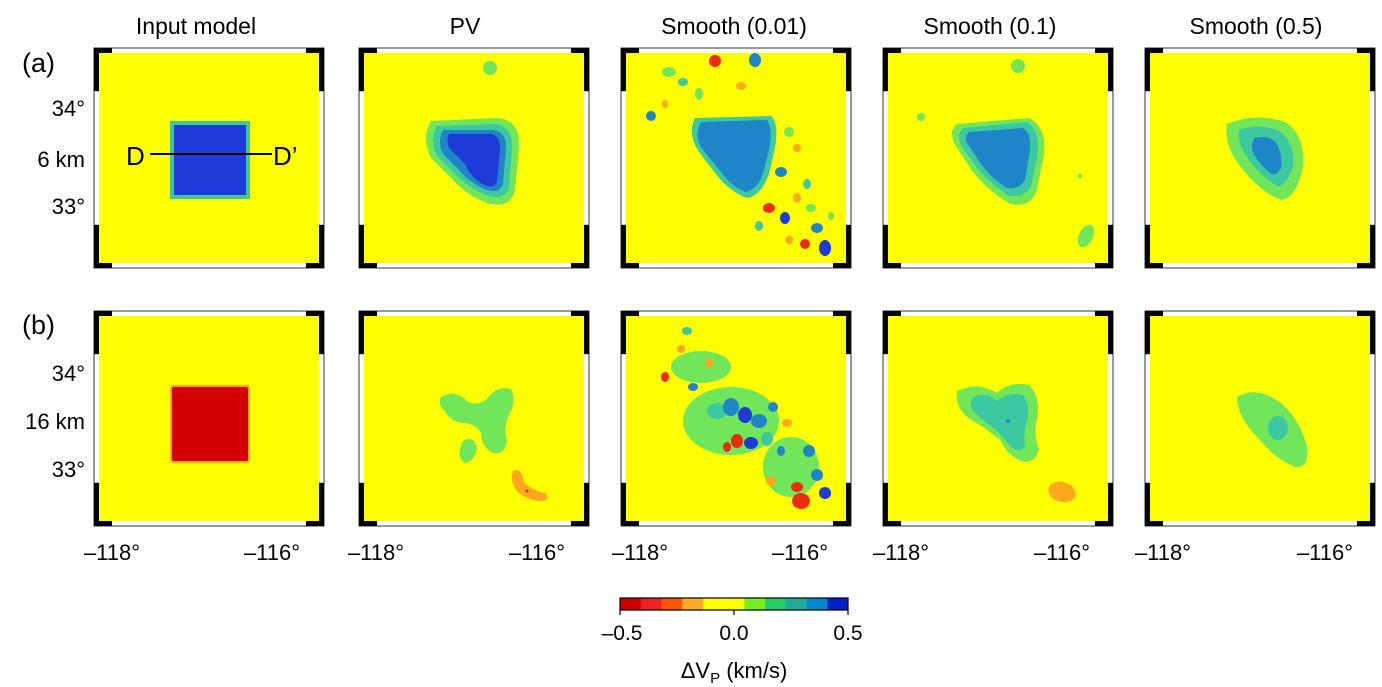 The height and width of the screenshot is (687, 1382). What do you see at coordinates (53, 265) in the screenshot?
I see `row-labels: (a) 34° 6 km 33° (b) 34° 16 km 33°` at bounding box center [53, 265].